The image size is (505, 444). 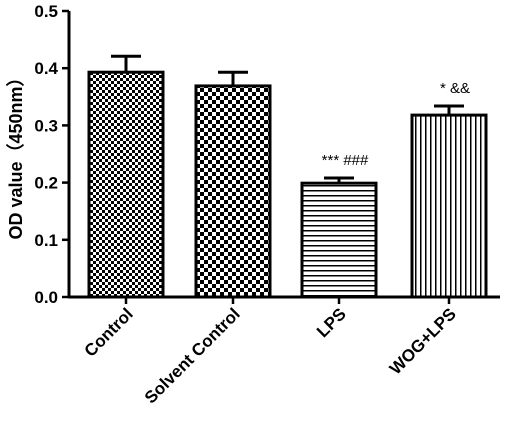 I want to click on y-tick-label: 0.5, so click(x=46, y=11).